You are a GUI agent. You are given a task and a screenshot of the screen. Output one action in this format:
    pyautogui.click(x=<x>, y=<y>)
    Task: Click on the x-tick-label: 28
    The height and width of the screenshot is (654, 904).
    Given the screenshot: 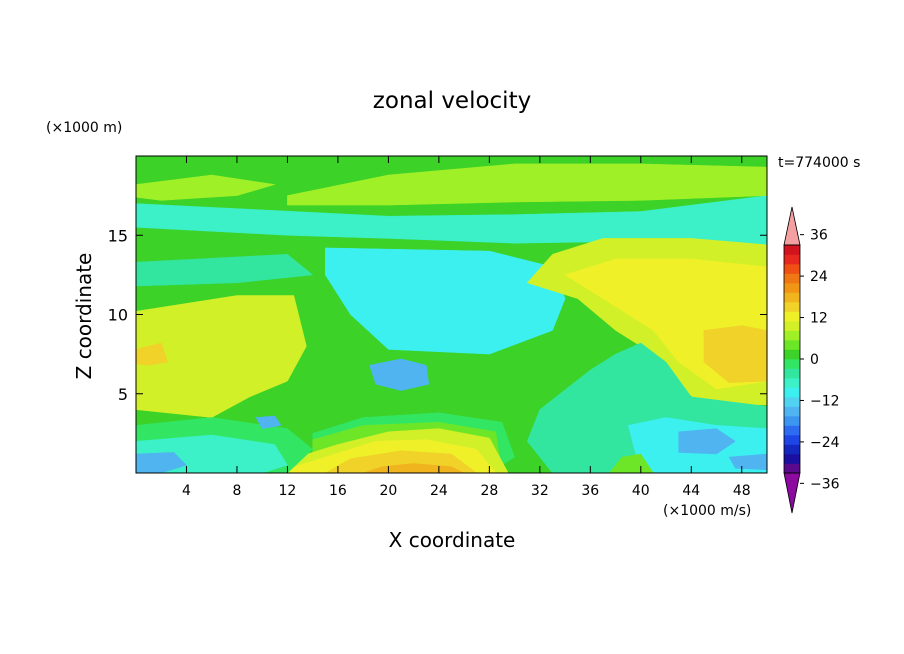 What is the action you would take?
    pyautogui.click(x=489, y=491)
    